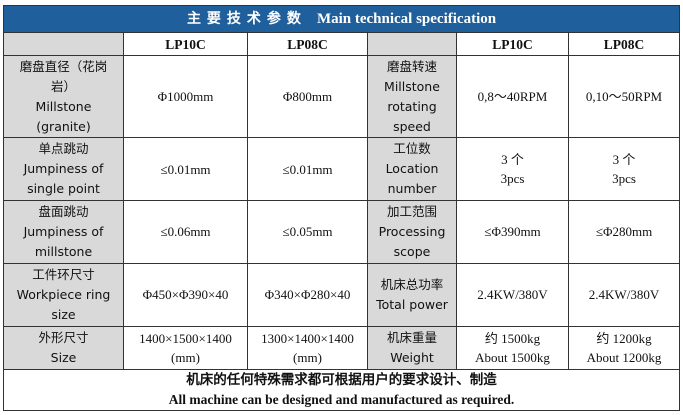 This screenshot has height=415, width=683. Describe the element at coordinates (63, 314) in the screenshot. I see `cell-line: size` at that location.